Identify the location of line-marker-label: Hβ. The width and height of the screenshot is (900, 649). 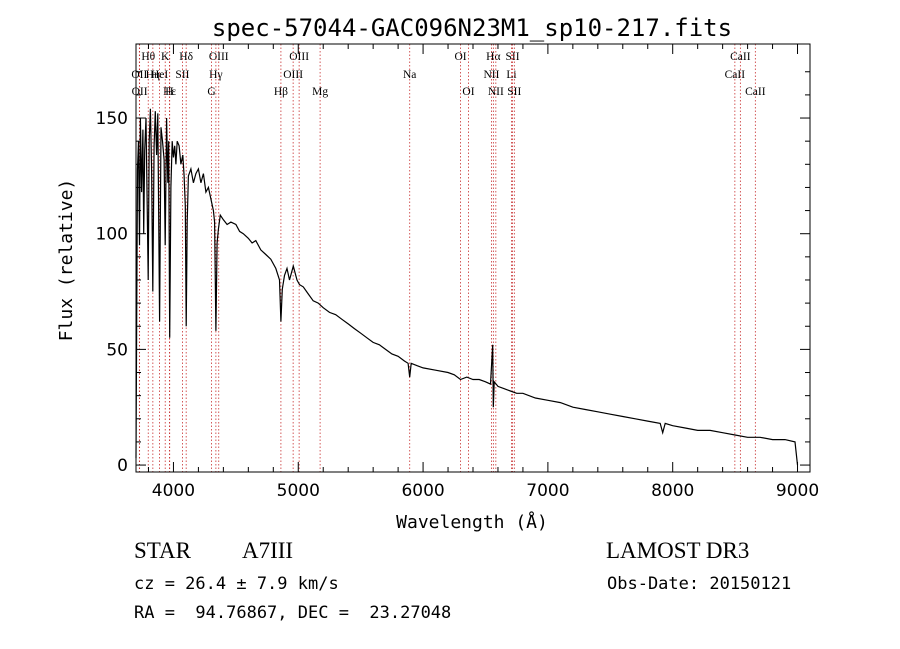
(281, 92).